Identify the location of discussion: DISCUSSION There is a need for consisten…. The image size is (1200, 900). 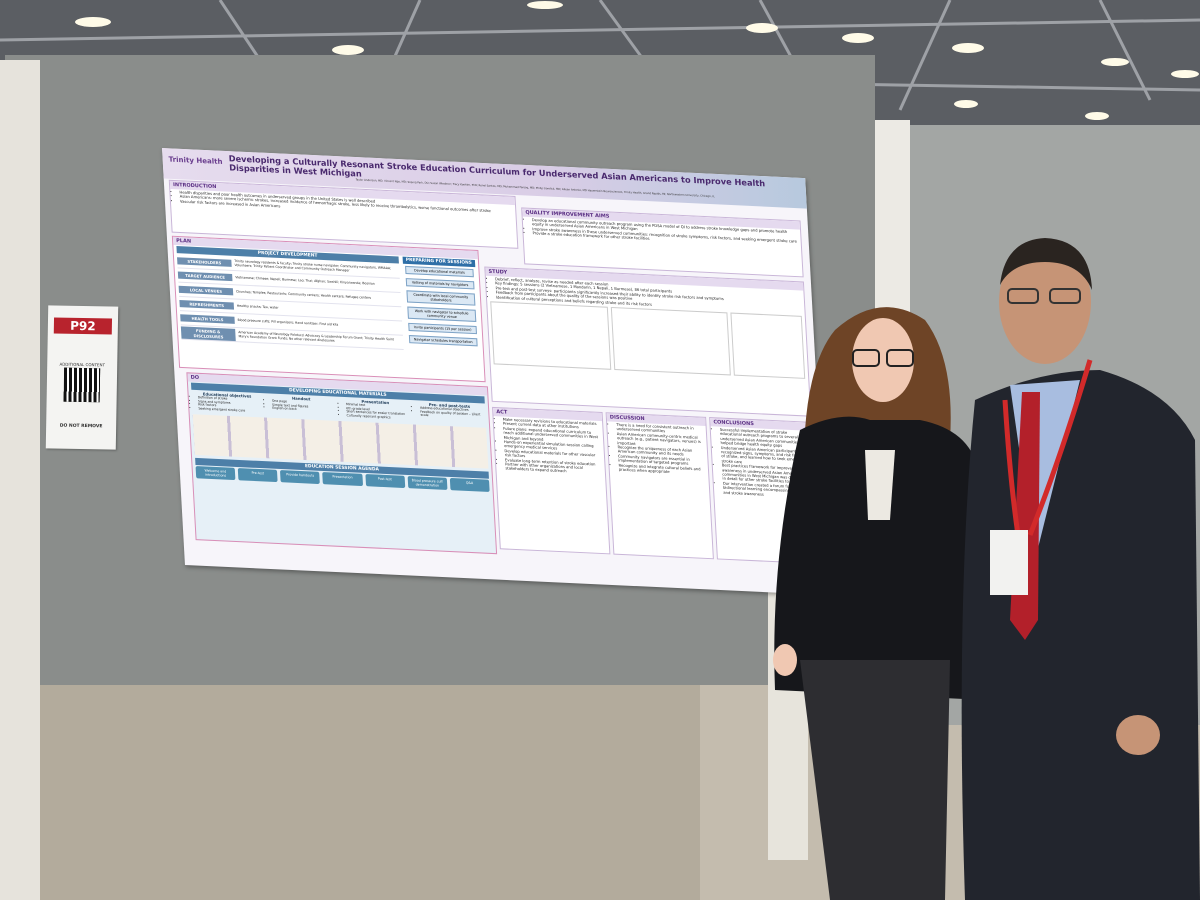
(659, 486).